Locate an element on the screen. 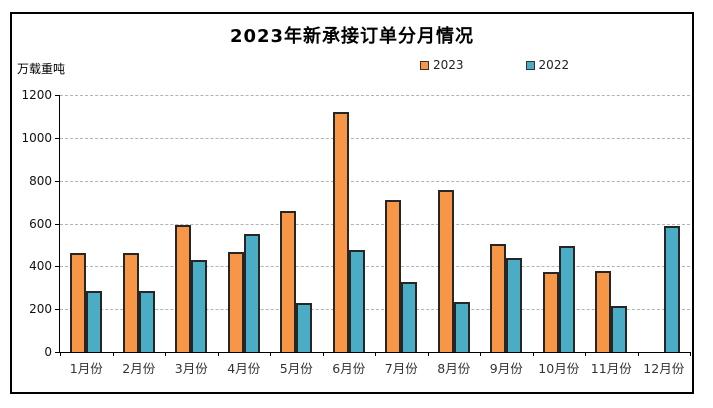 This screenshot has width=713, height=408. bar-2022-2月份 is located at coordinates (146, 321).